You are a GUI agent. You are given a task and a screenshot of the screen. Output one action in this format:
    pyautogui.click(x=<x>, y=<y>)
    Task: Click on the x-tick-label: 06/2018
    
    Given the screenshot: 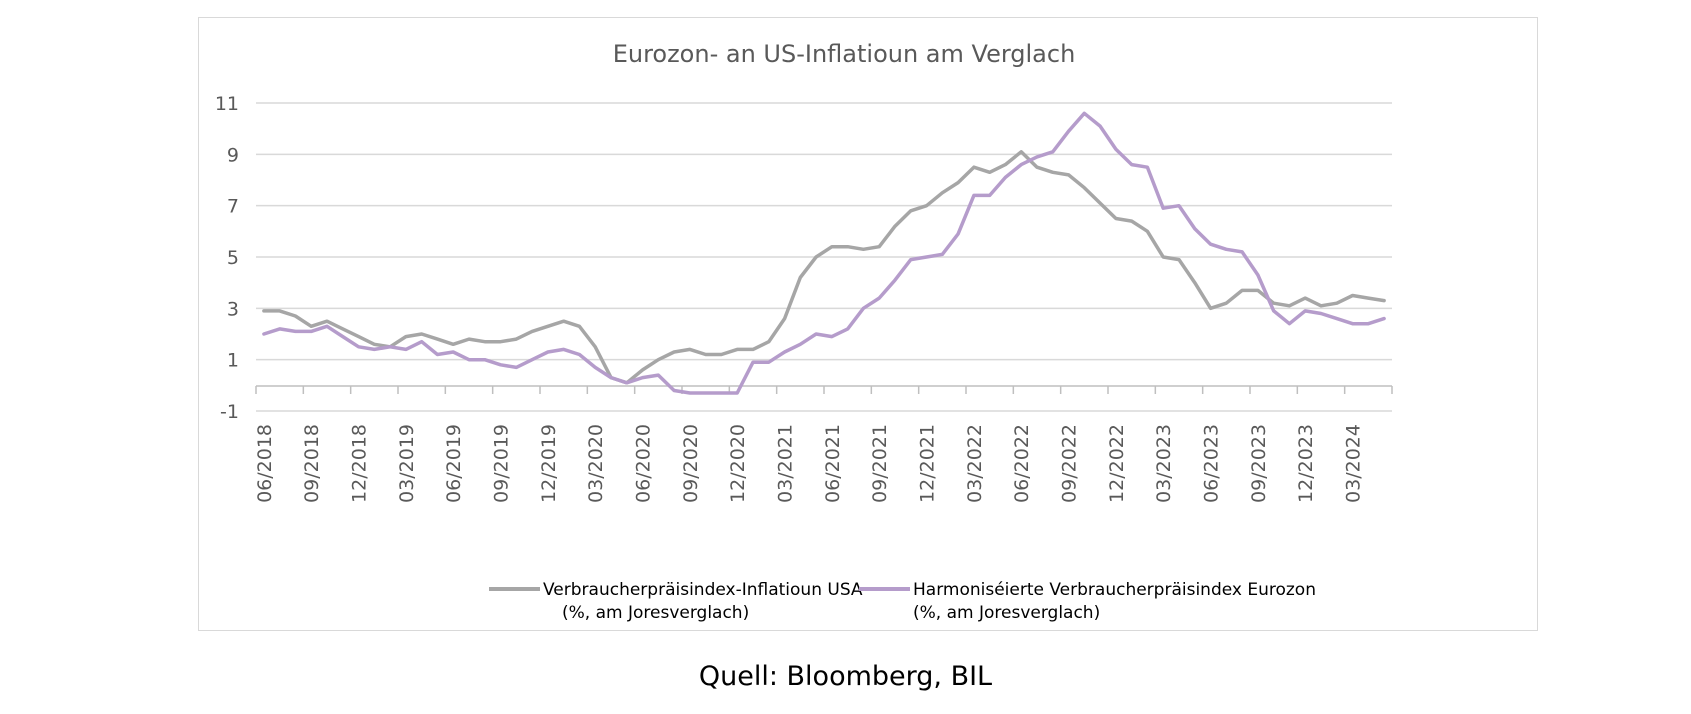 What is the action you would take?
    pyautogui.click(x=265, y=463)
    